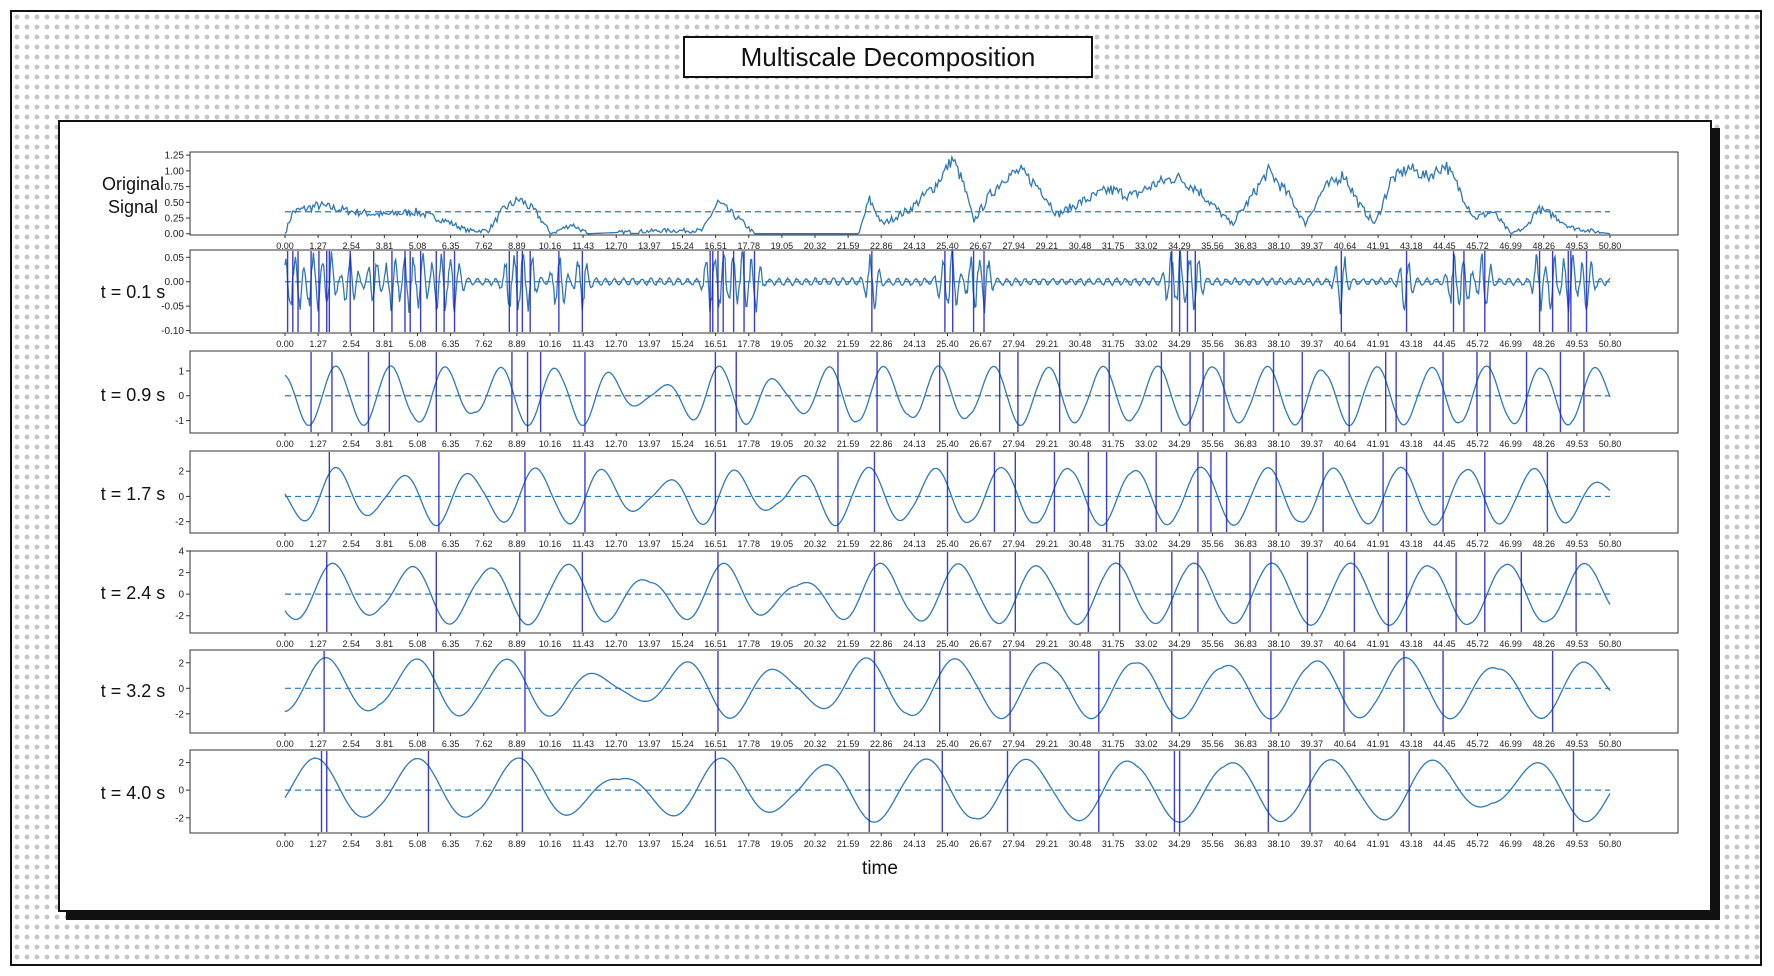 The height and width of the screenshot is (976, 1774). I want to click on ytick-label: 0.75, so click(175, 187).